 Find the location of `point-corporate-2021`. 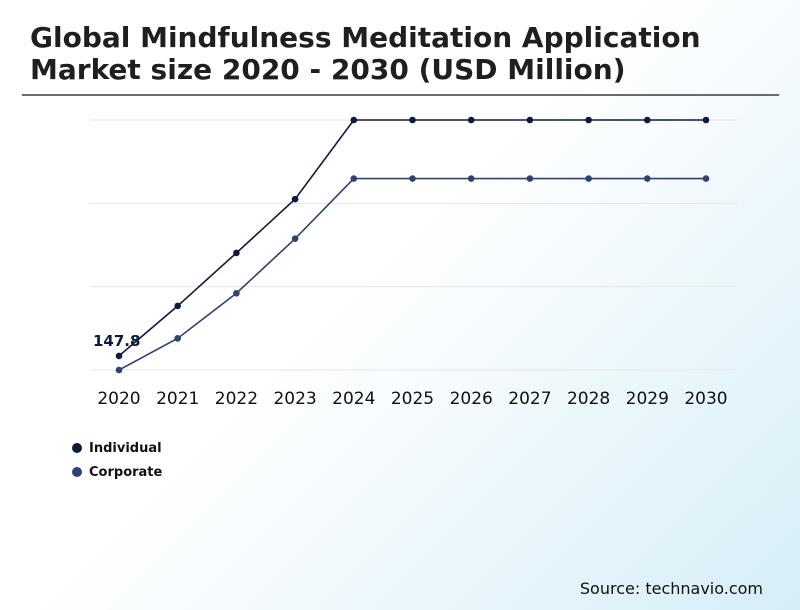

point-corporate-2021 is located at coordinates (177, 338).